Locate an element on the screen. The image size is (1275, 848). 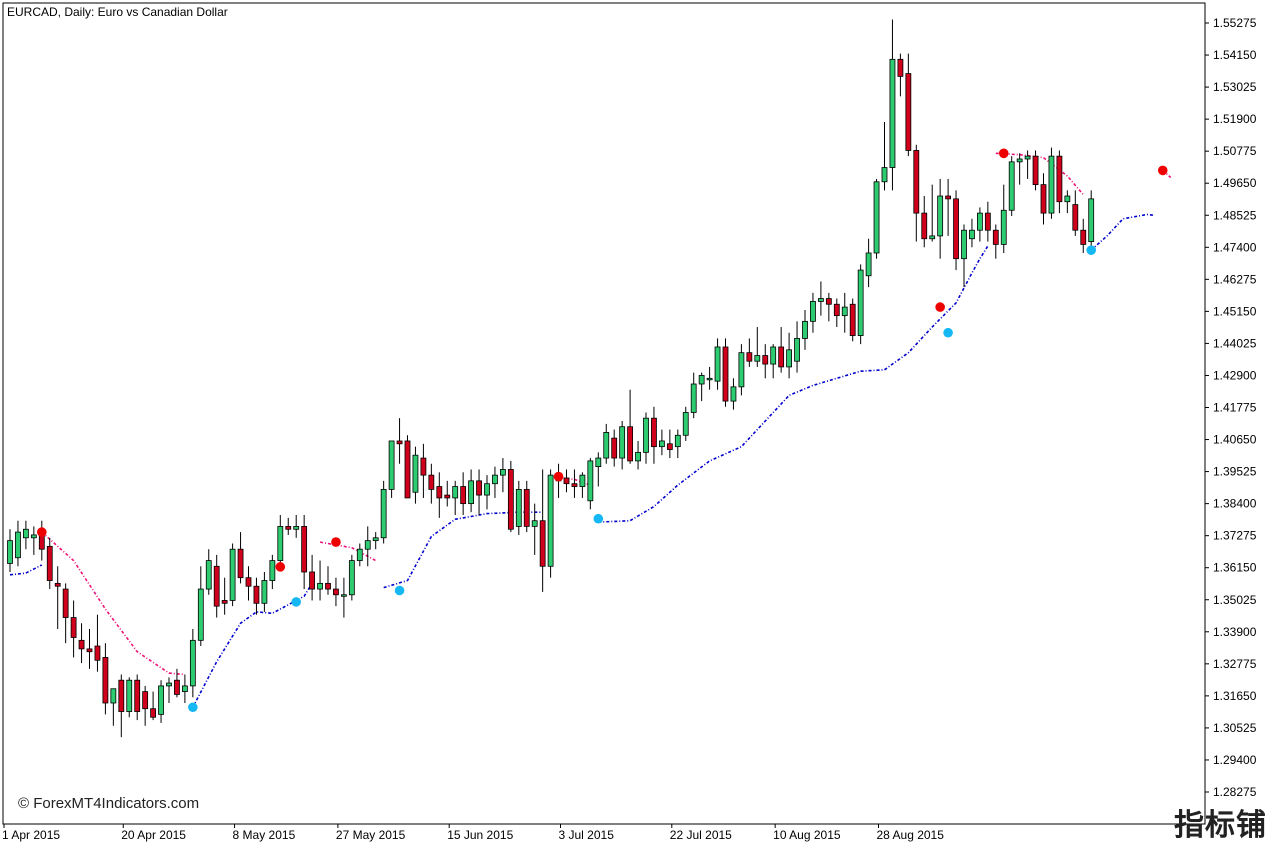
price-tick-label: 1.35025 is located at coordinates (1235, 600).